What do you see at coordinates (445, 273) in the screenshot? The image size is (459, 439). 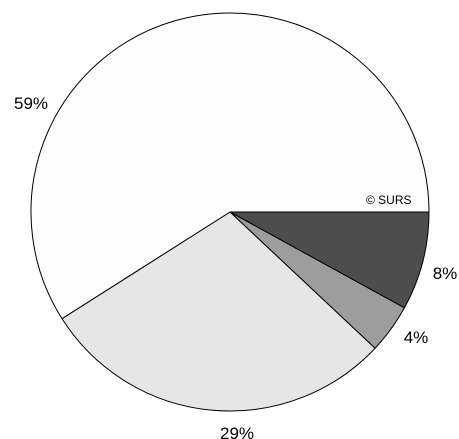 I see `slice-label-8: 8%` at bounding box center [445, 273].